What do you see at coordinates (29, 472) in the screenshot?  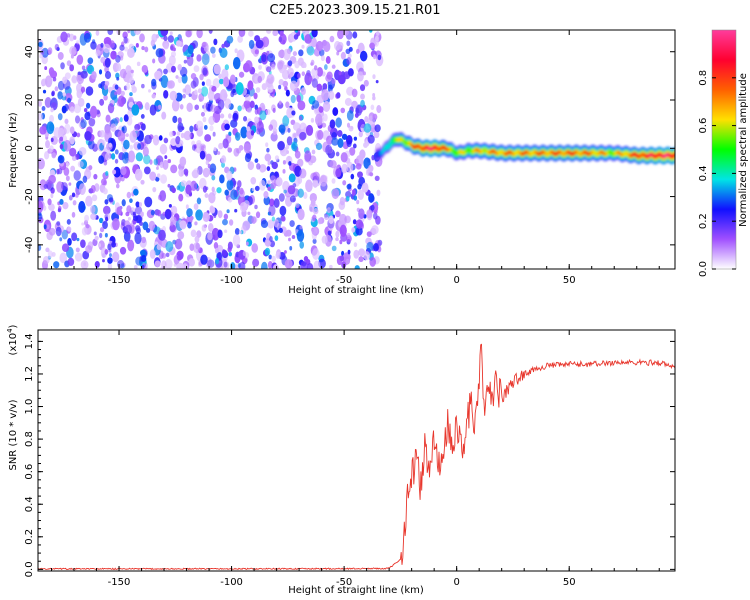 I see `y-tick-label: 0.6` at bounding box center [29, 472].